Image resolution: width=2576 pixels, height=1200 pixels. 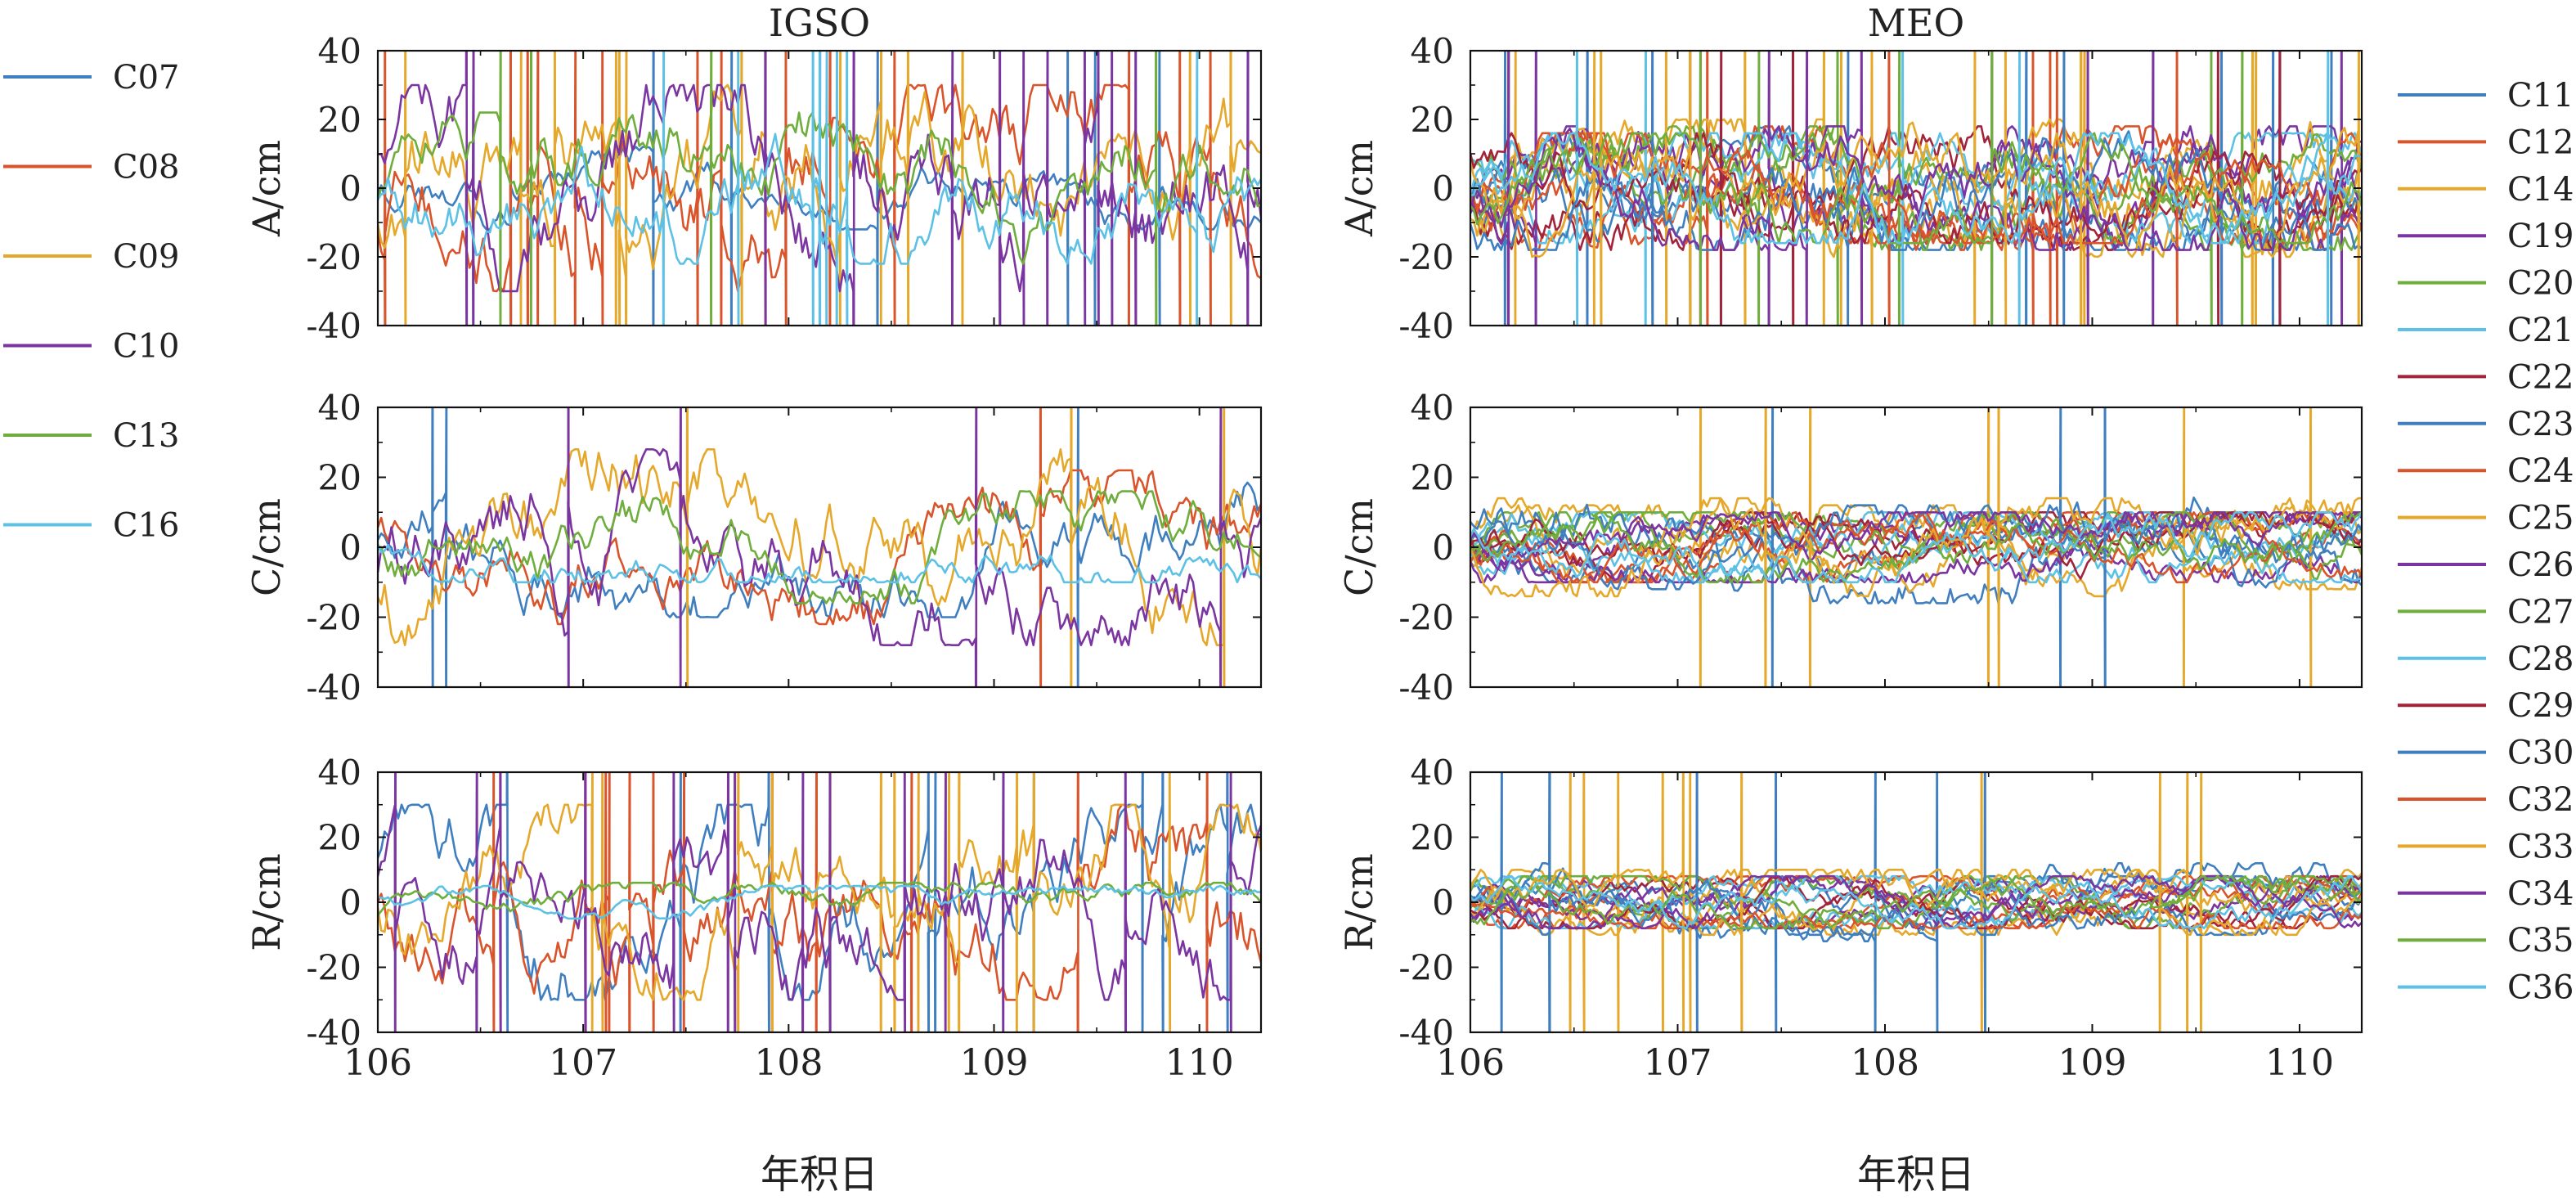 I want to click on legend-label-c10: C10, so click(x=146, y=347).